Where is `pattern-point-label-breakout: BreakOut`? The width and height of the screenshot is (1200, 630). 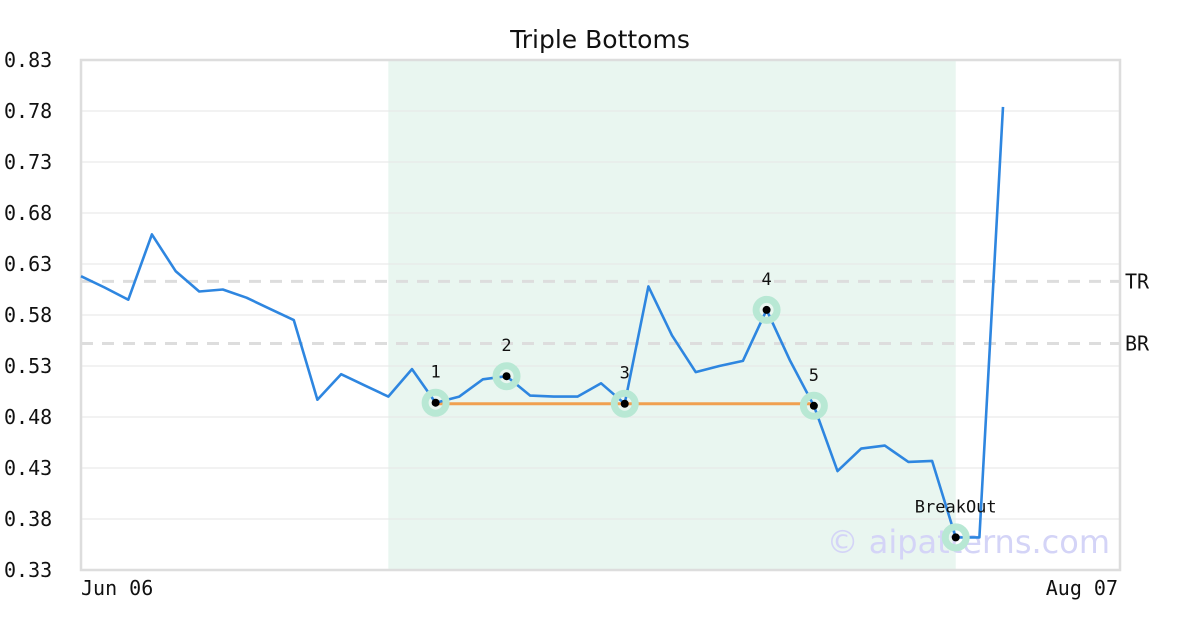 pattern-point-label-breakout: BreakOut is located at coordinates (956, 507).